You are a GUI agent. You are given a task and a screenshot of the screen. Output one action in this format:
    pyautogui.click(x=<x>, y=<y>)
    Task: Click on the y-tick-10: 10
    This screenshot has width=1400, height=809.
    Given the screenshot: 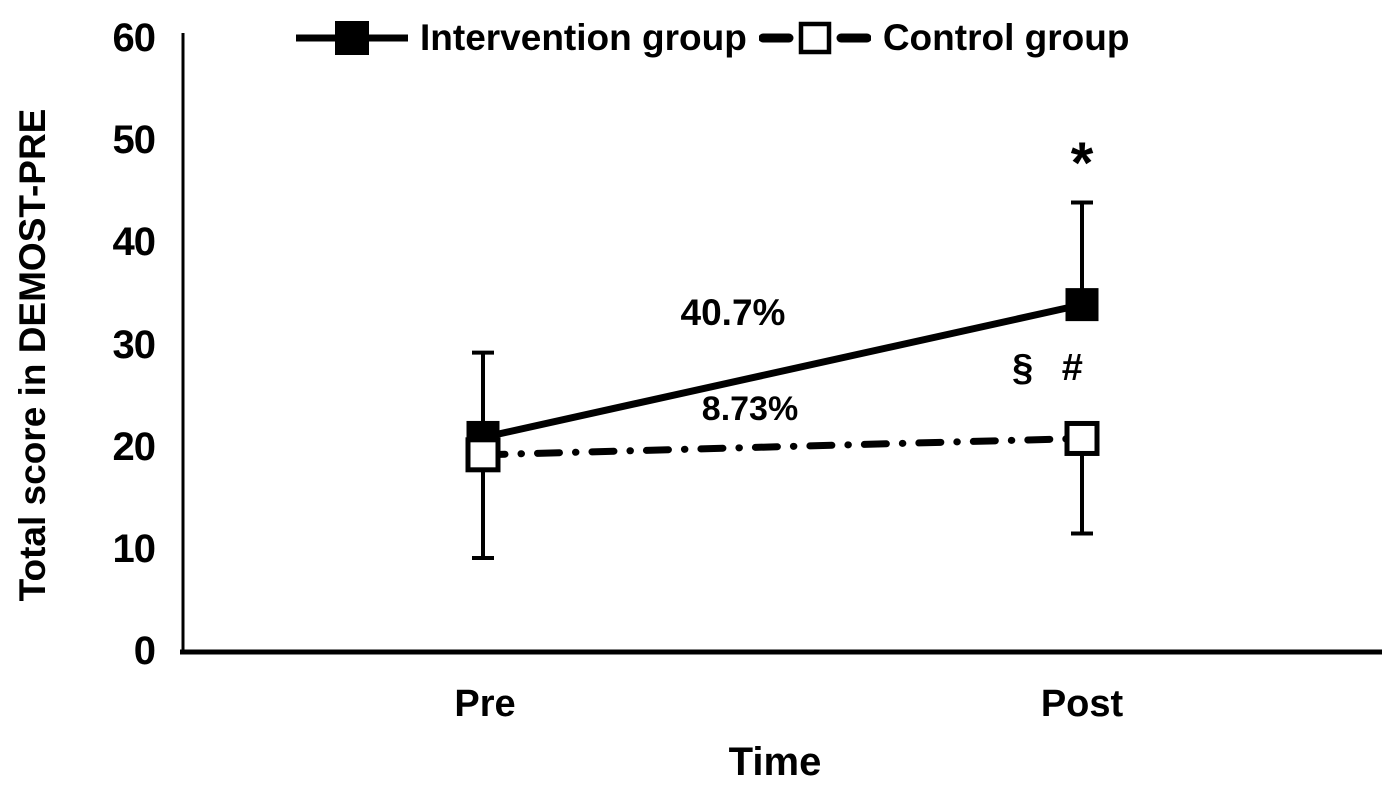 What is the action you would take?
    pyautogui.click(x=134, y=549)
    